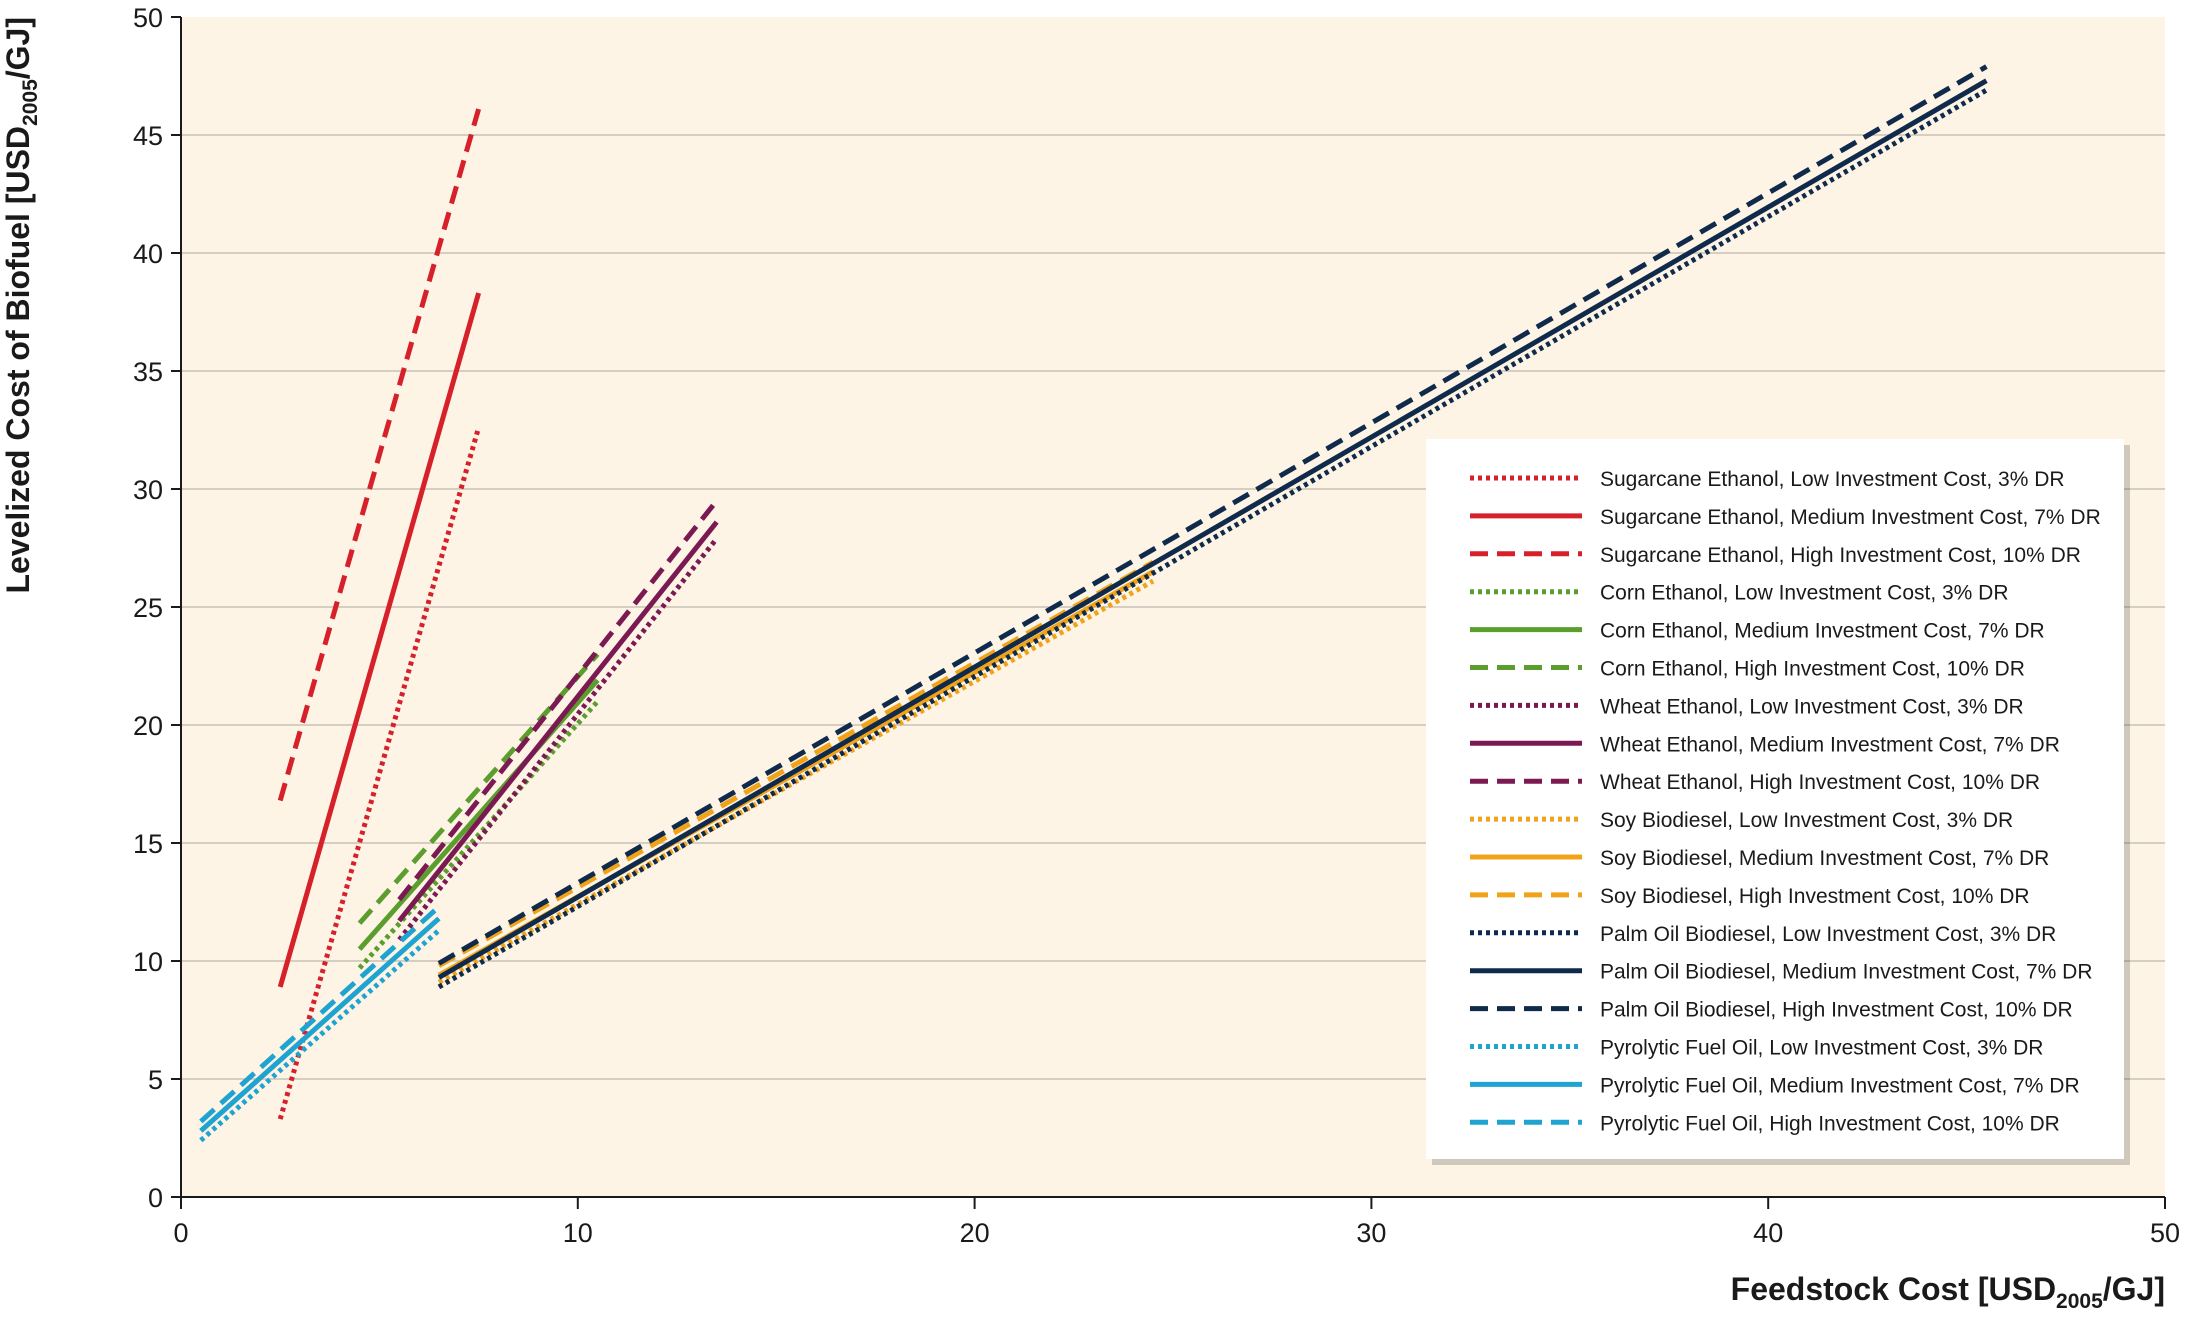 The image size is (2189, 1324). What do you see at coordinates (148, 726) in the screenshot?
I see `y-tick-label: 20` at bounding box center [148, 726].